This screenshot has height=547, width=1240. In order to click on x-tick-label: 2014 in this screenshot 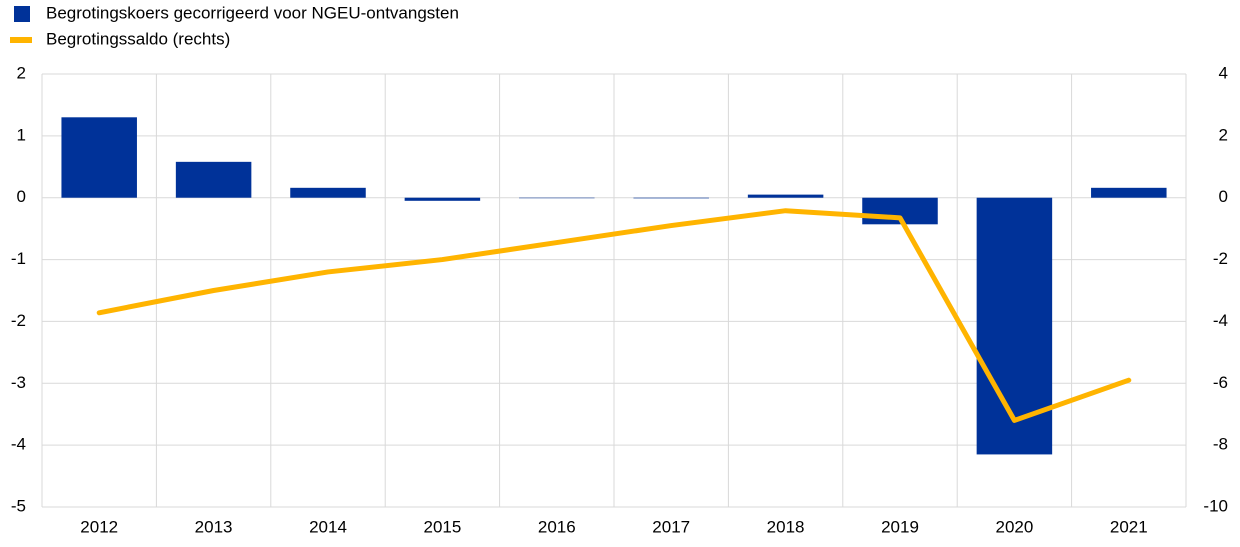, I will do `click(328, 526)`.